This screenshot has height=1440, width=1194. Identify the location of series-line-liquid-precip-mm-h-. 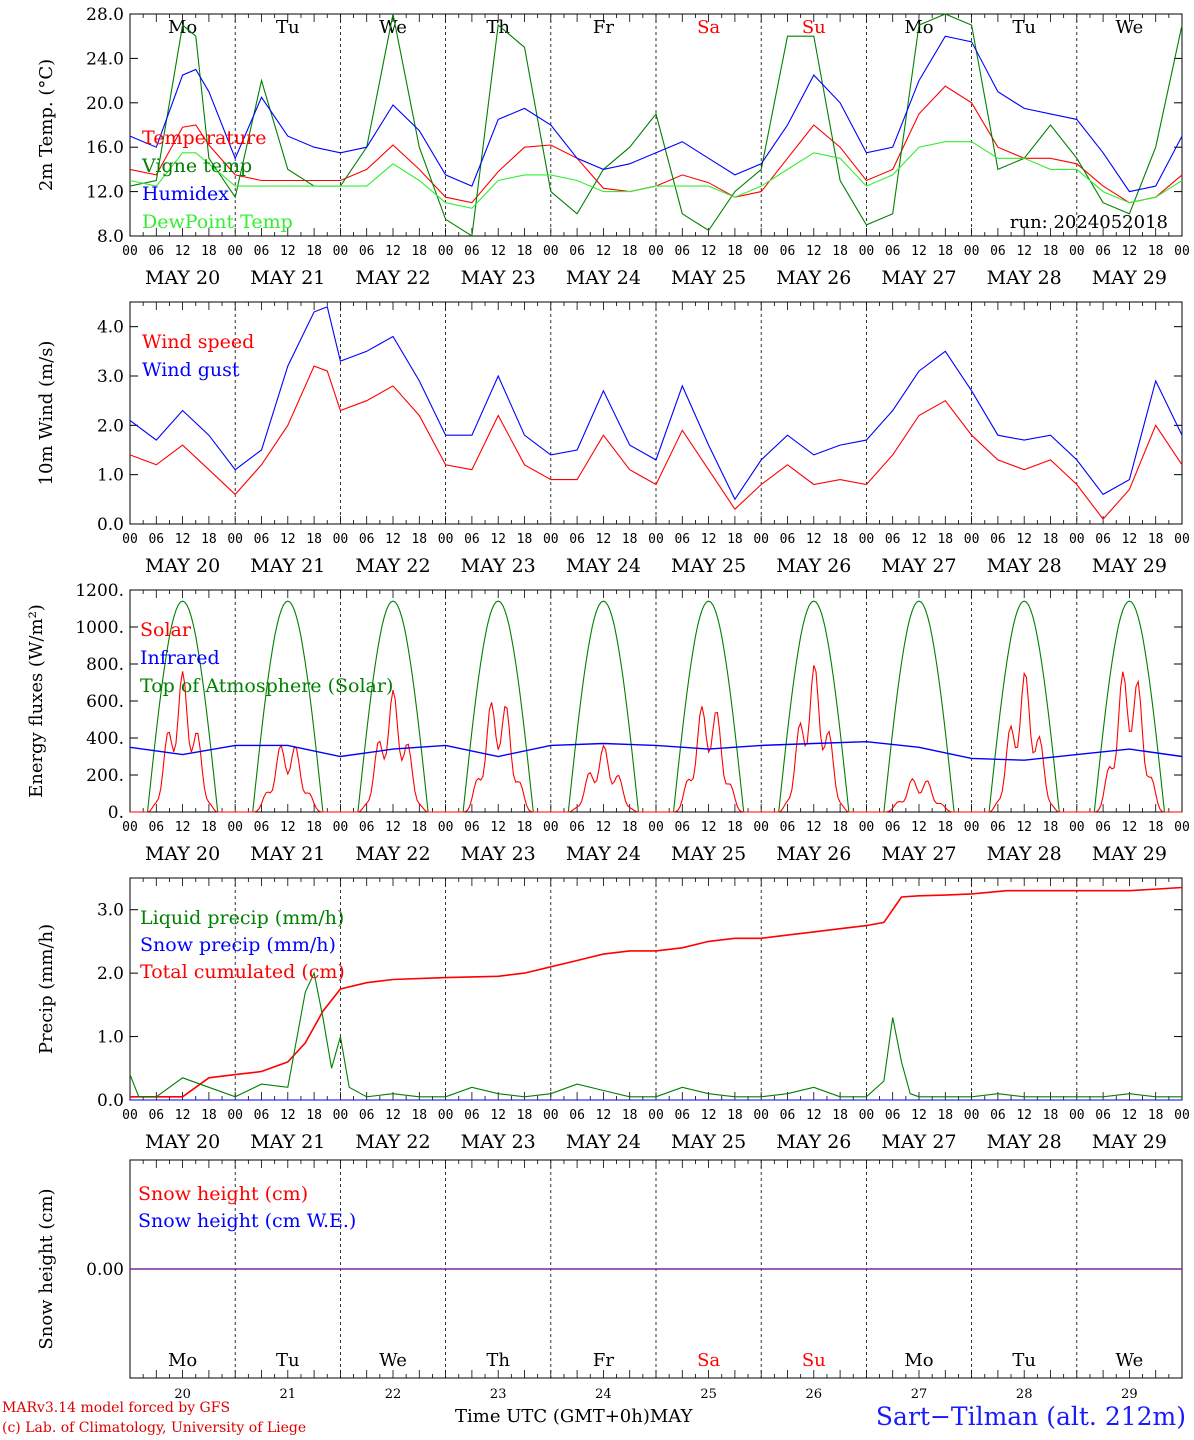
(655, 1034).